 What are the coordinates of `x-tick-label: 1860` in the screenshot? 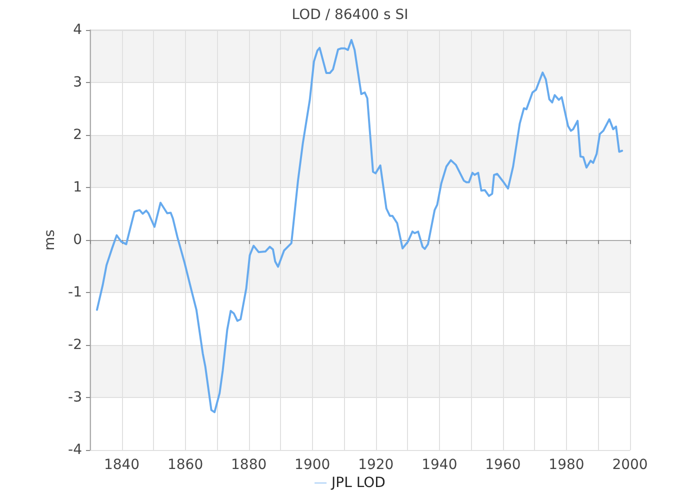 It's located at (185, 465).